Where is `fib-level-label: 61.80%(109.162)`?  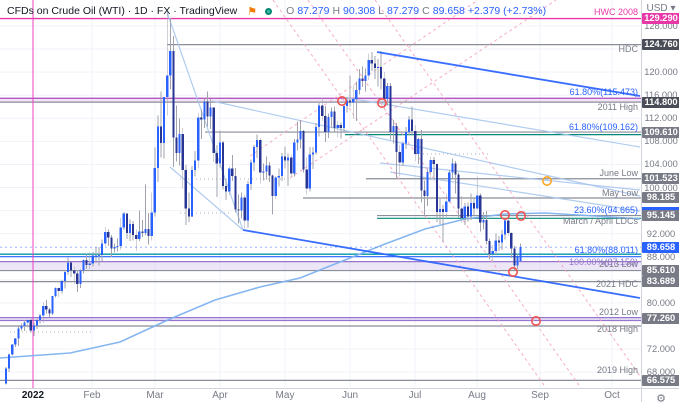 fib-level-label: 61.80%(109.162) is located at coordinates (603, 127).